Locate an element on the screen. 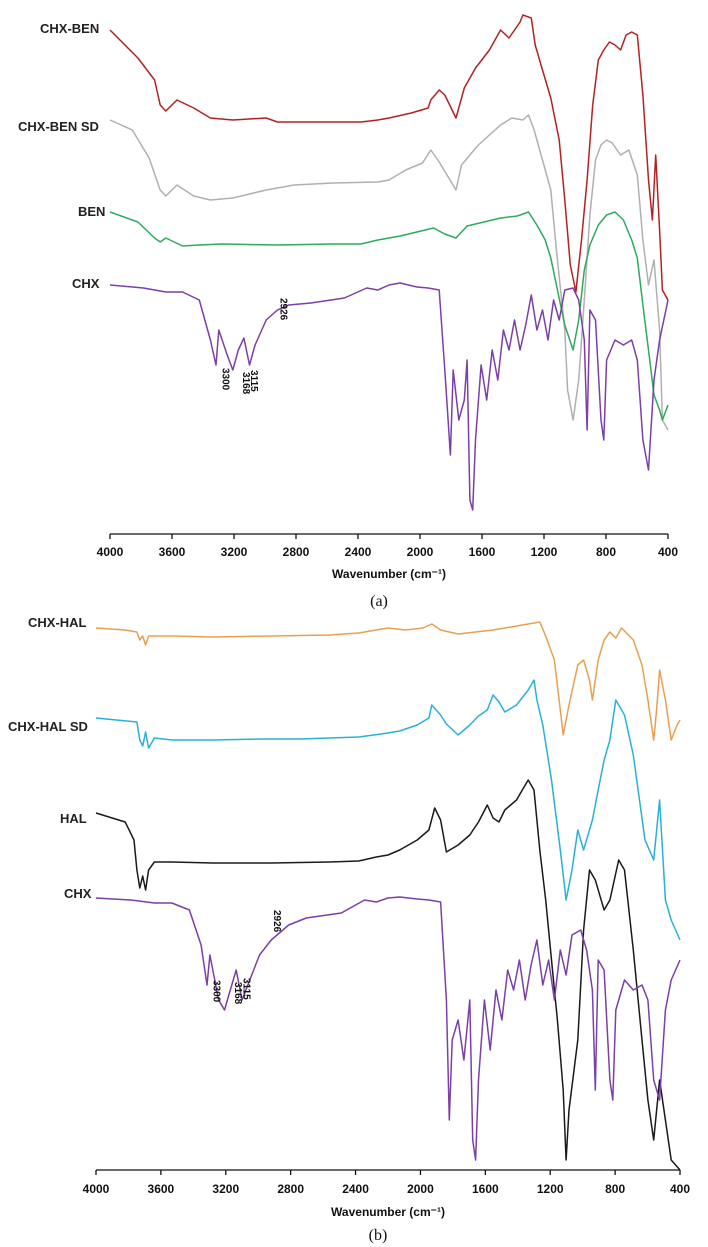  series-label-chx-hal: CHX-HAL is located at coordinates (57, 622).